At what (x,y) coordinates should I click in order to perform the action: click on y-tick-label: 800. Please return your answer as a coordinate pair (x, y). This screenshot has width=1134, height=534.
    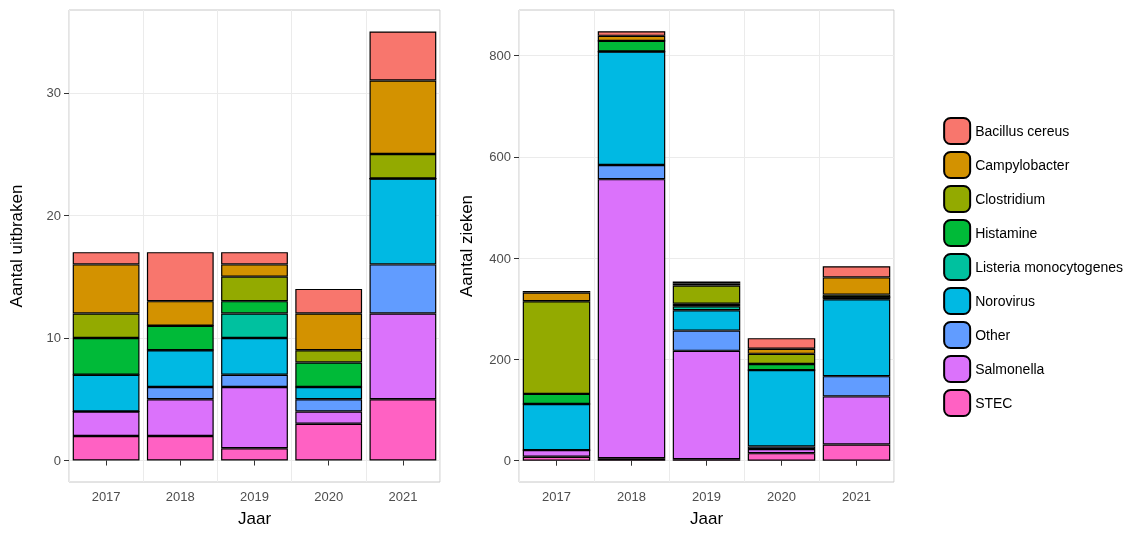
    Looking at the image, I should click on (500, 56).